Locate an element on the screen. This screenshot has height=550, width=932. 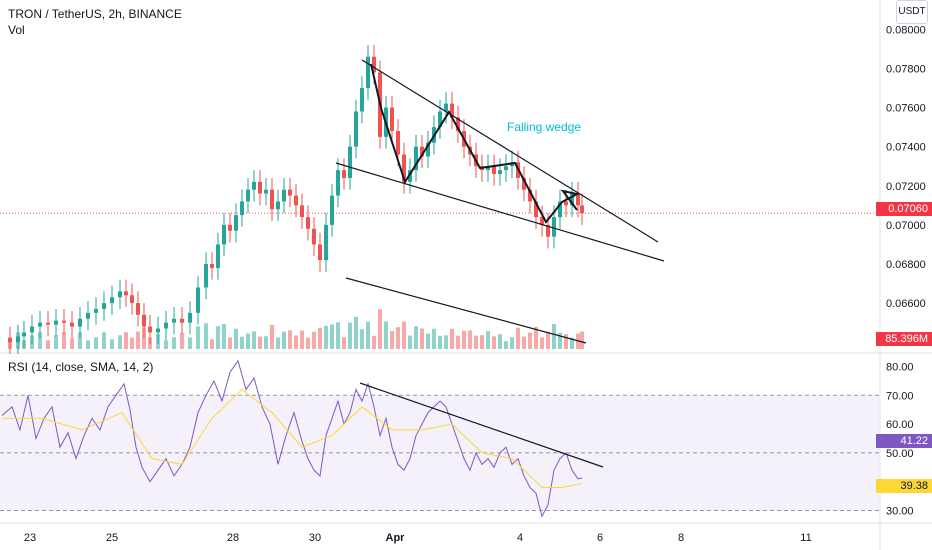
price-tick-label: 0.07000 is located at coordinates (906, 226).